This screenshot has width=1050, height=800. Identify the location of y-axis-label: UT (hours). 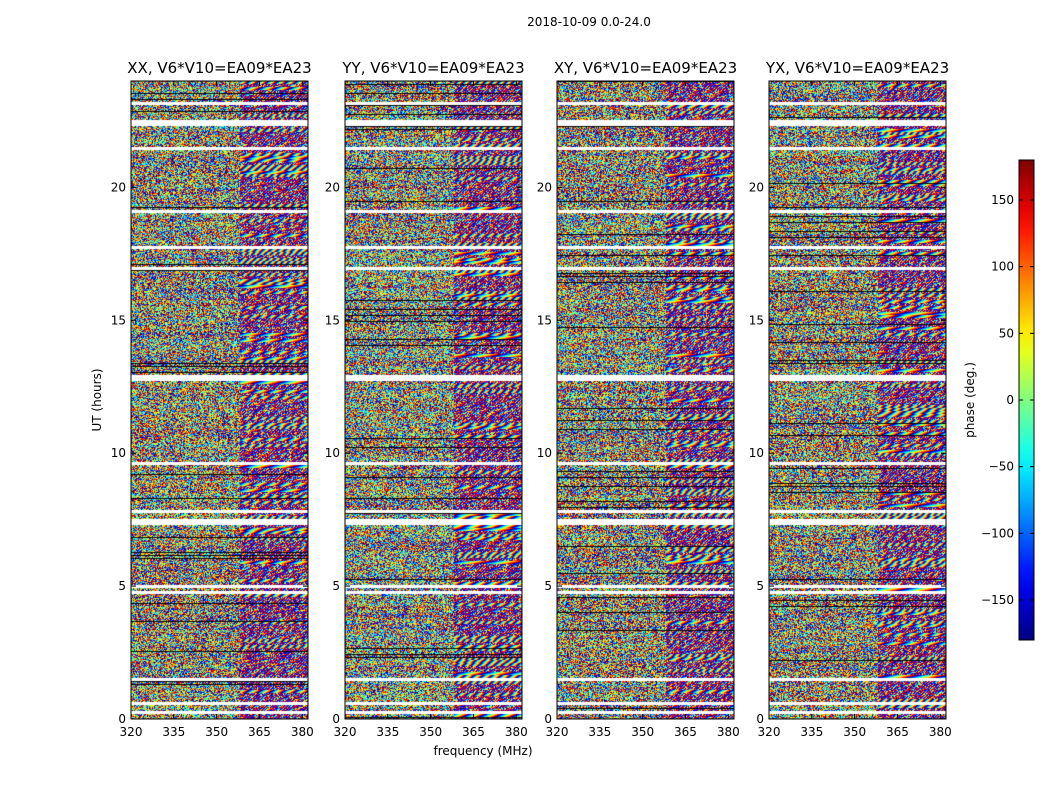
(97, 399).